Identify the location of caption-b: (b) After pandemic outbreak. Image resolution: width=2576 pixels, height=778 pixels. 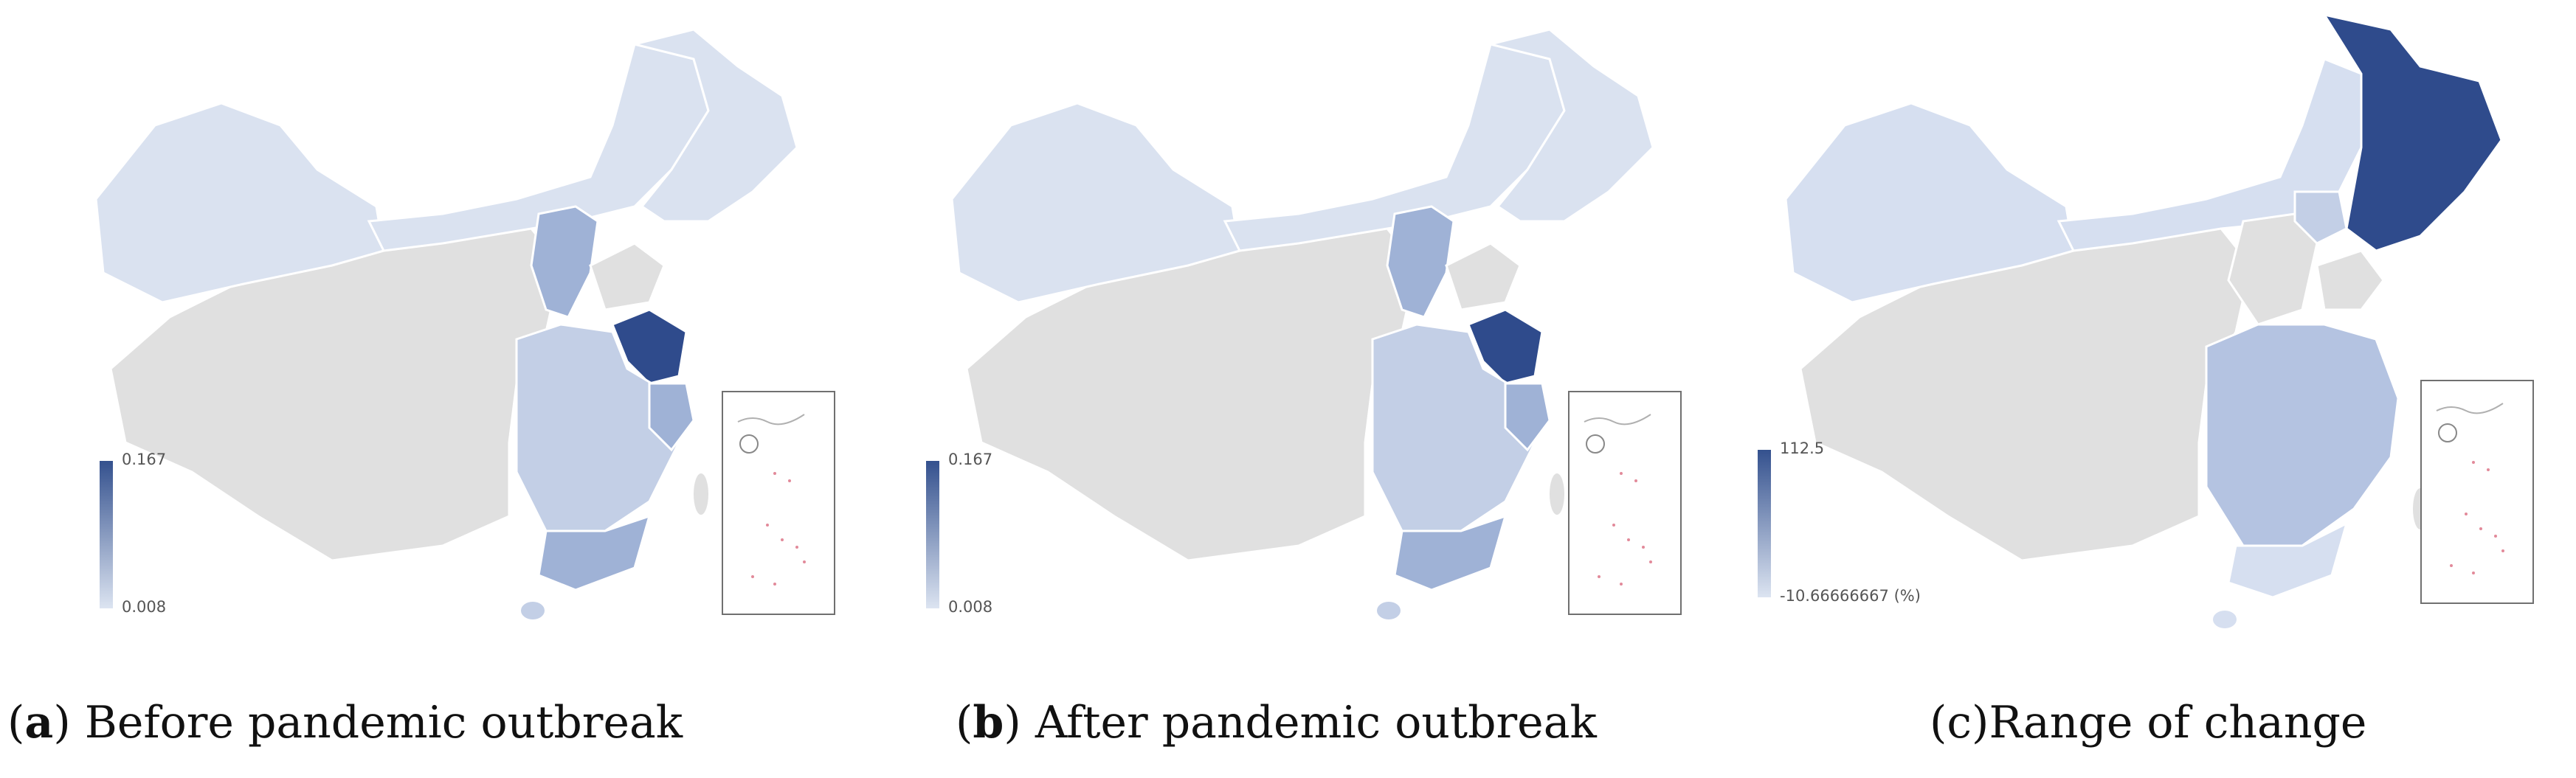
(1276, 723).